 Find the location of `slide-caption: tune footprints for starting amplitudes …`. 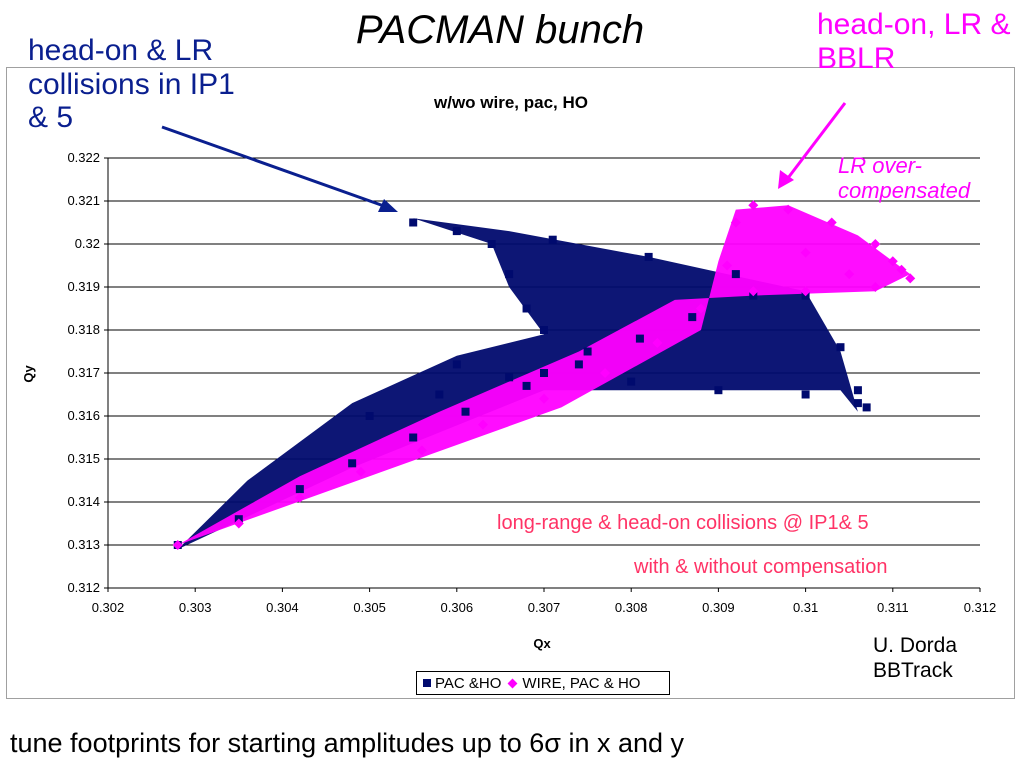

slide-caption: tune footprints for starting amplitudes … is located at coordinates (347, 743).